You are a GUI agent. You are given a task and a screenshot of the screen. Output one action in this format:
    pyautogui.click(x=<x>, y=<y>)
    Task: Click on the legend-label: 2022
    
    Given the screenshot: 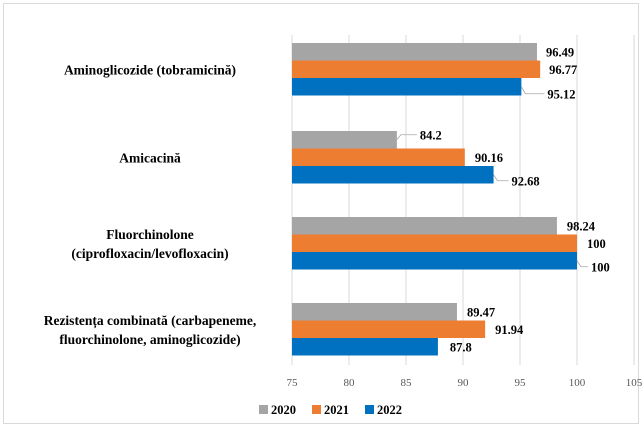 What is the action you would take?
    pyautogui.click(x=389, y=410)
    